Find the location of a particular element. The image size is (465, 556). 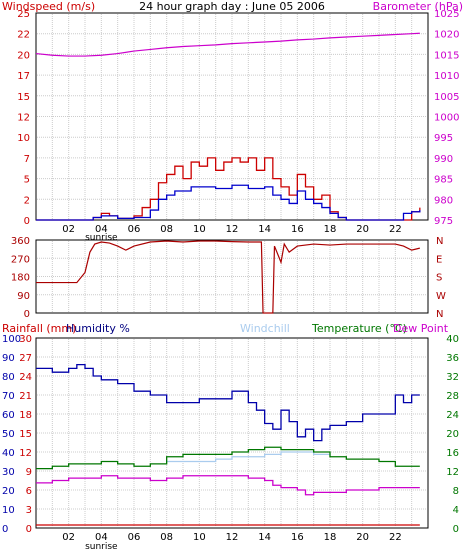

humidity-axis-title: Humidity % is located at coordinates (98, 328).